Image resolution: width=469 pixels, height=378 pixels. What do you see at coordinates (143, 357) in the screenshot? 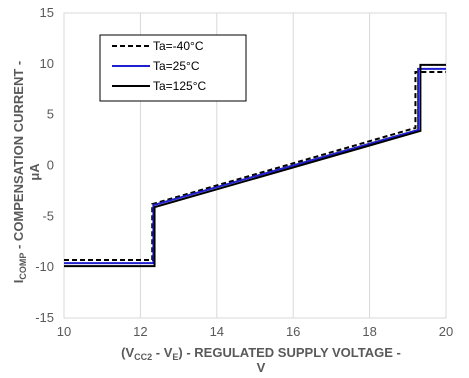
I see `x-axis-title-subscript: CC2` at bounding box center [143, 357].